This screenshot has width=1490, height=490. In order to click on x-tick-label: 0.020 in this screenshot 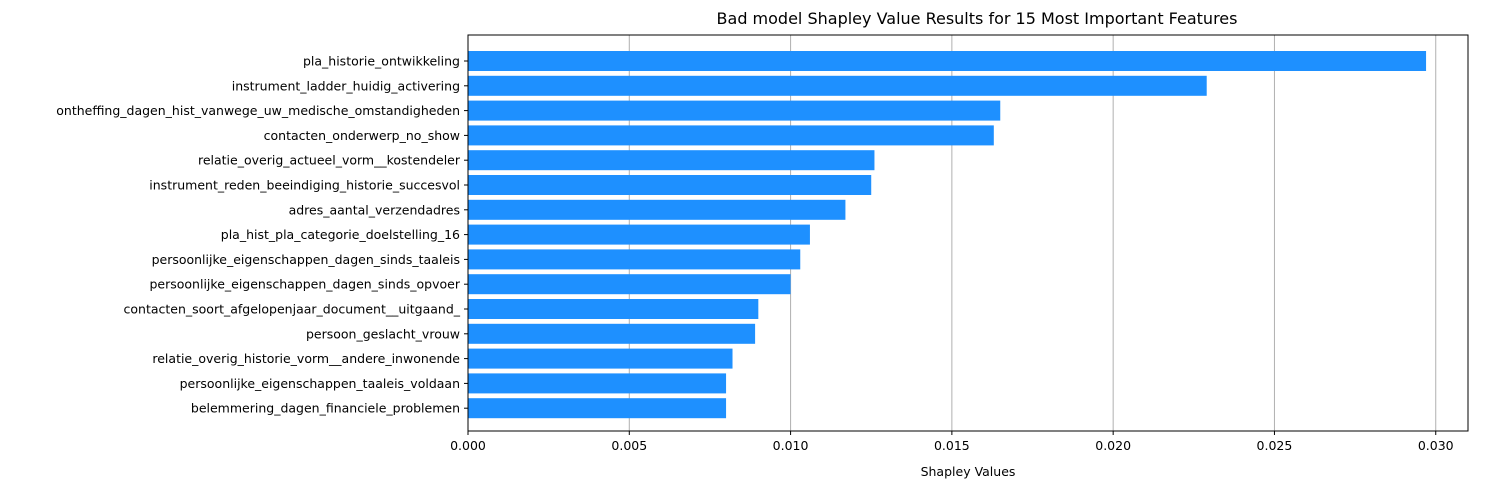, I will do `click(1113, 445)`.